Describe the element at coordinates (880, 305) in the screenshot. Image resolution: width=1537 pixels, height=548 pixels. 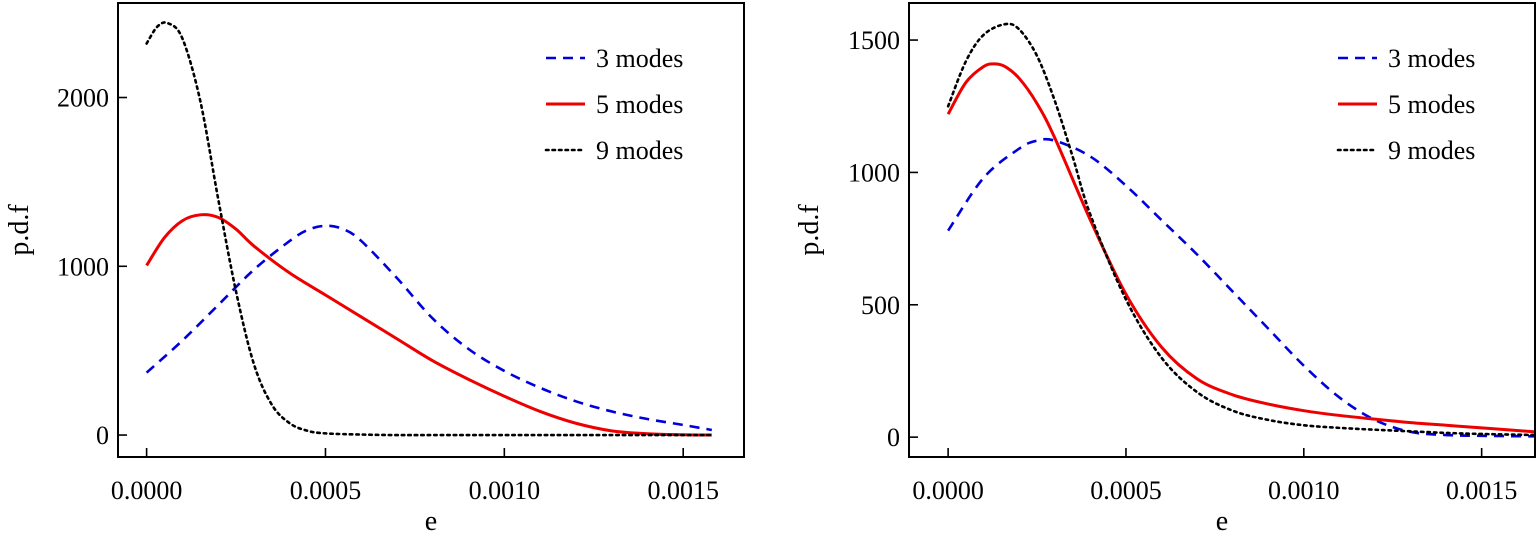
I see `y-tick-label: 500` at that location.